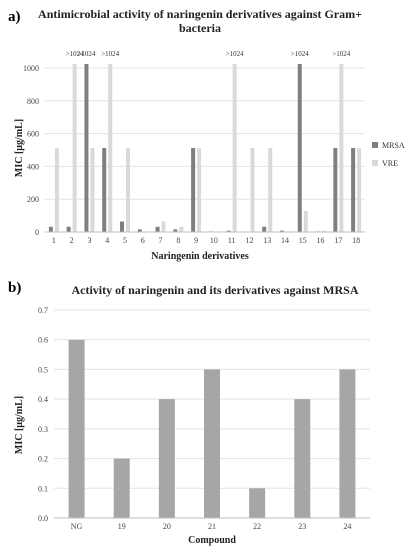 The width and height of the screenshot is (410, 550). I want to click on x-tick-label: 9, so click(196, 240).